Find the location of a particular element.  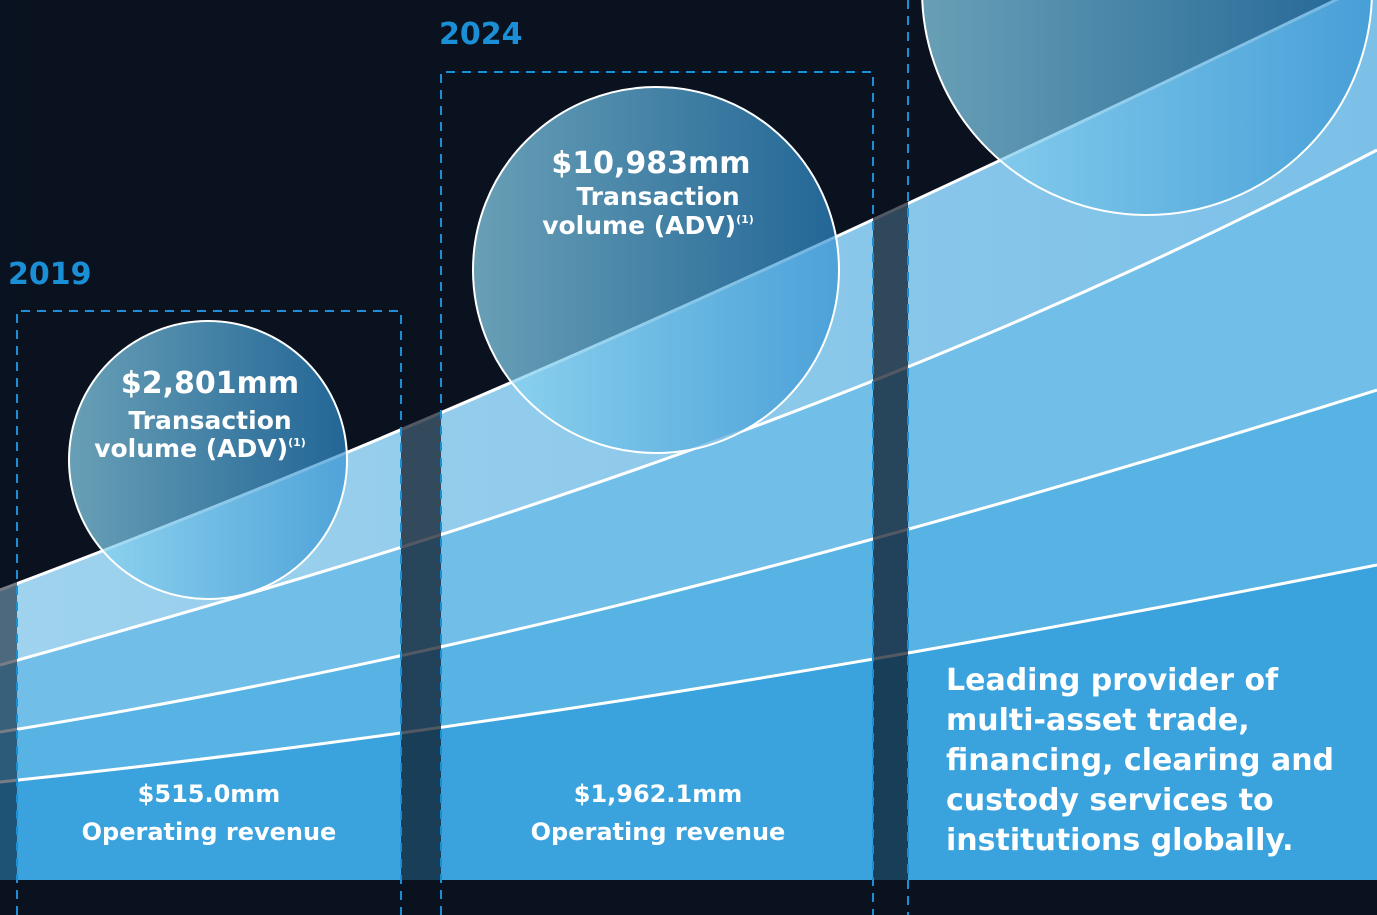

year: 2019 is located at coordinates (50, 274).